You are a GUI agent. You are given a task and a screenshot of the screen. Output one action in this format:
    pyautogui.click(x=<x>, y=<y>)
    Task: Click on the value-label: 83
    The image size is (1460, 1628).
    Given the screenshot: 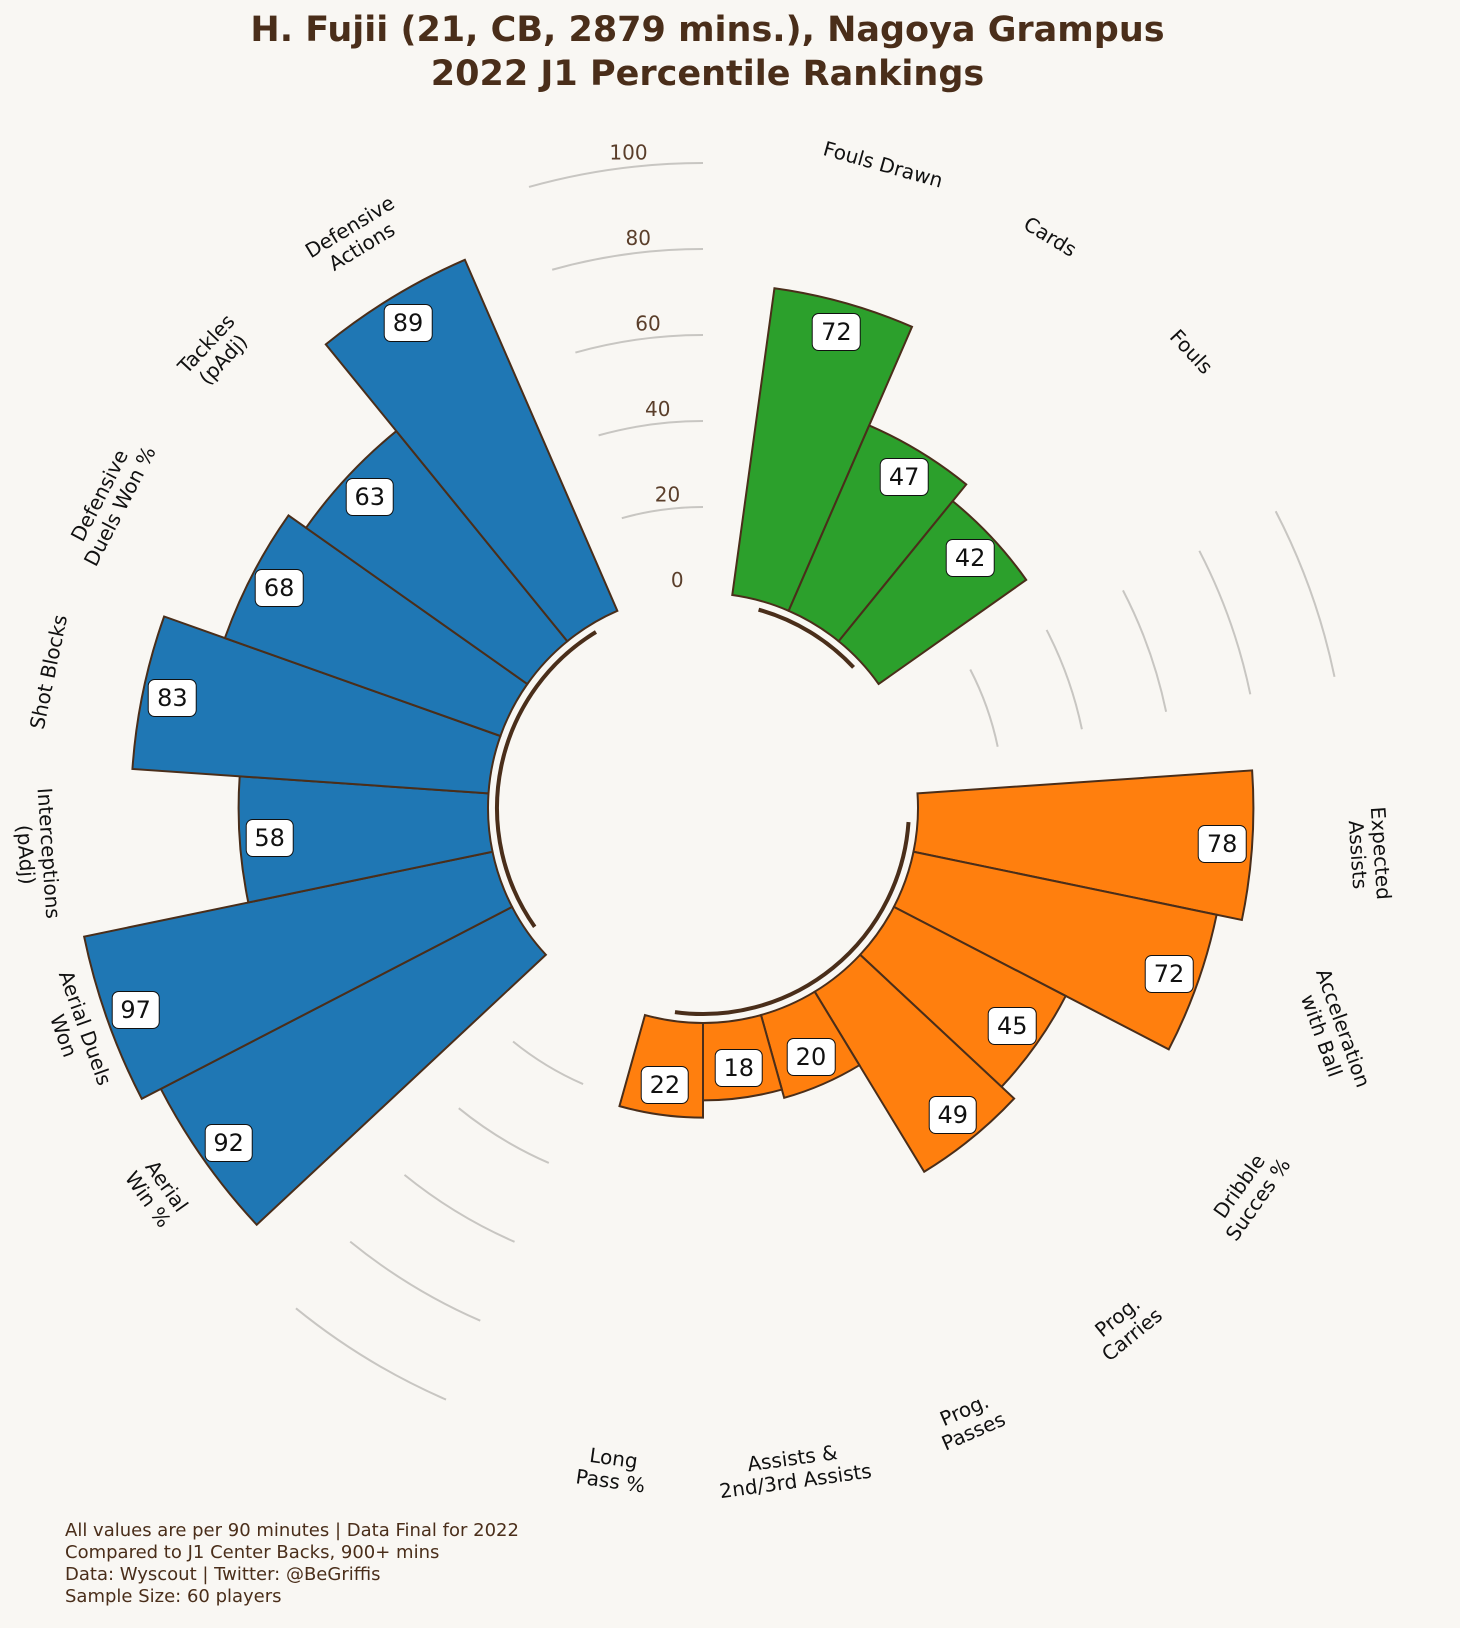 What is the action you would take?
    pyautogui.click(x=172, y=697)
    